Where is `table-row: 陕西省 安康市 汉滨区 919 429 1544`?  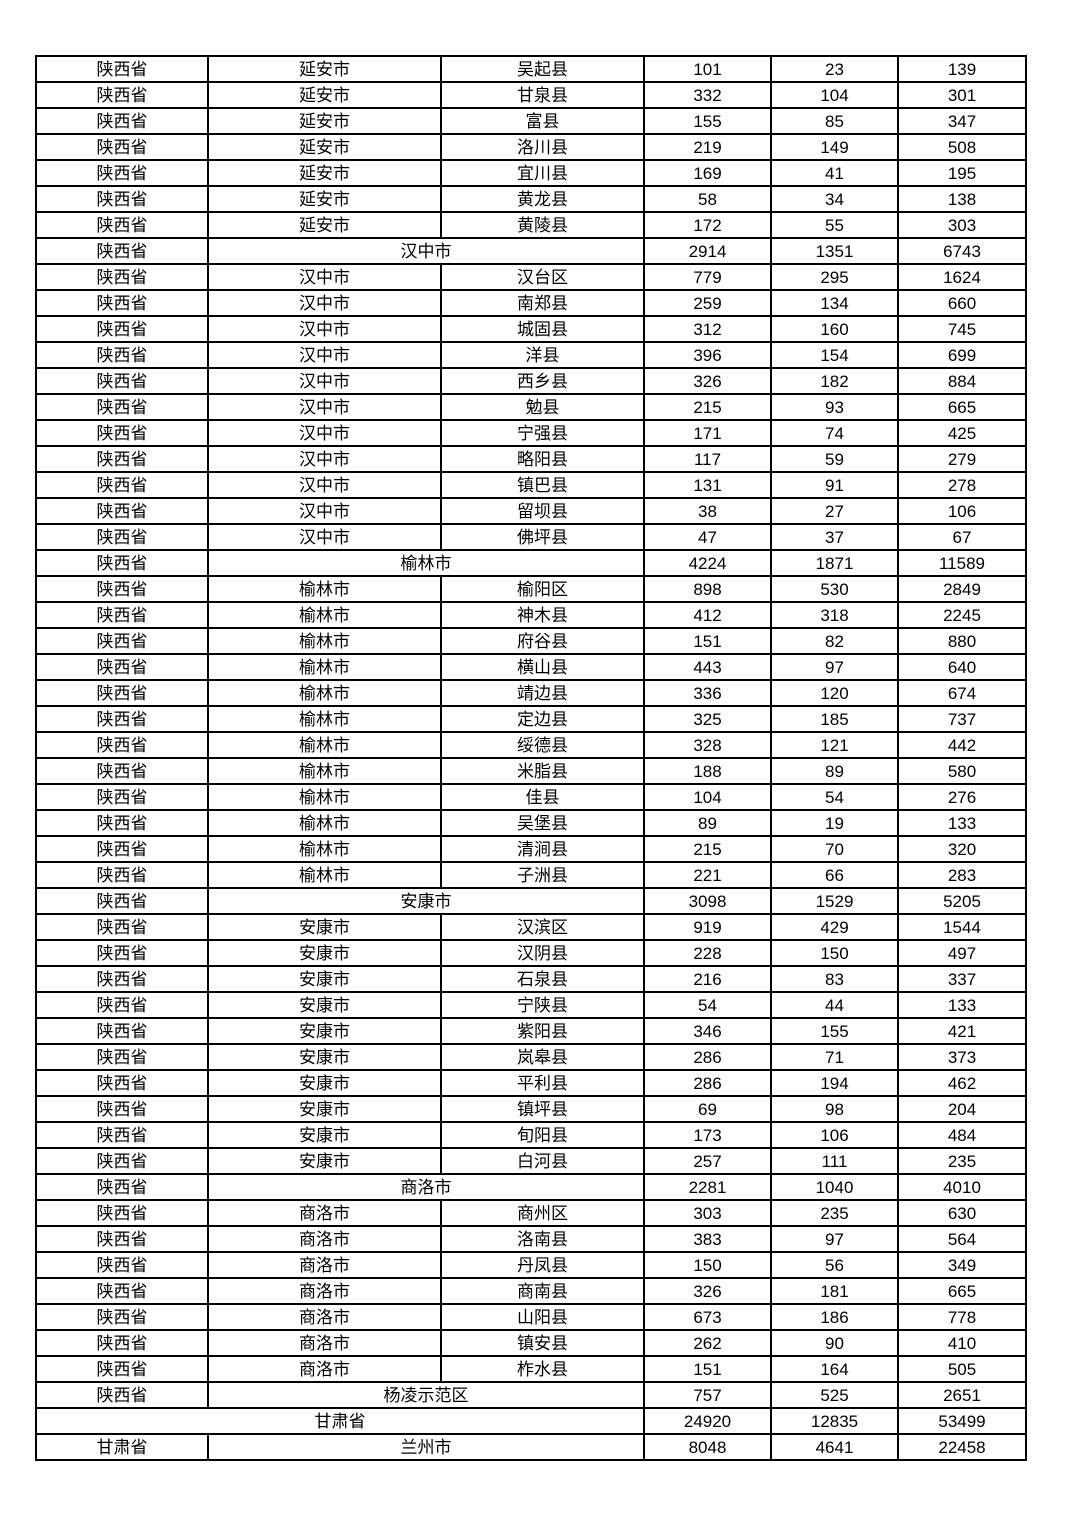 table-row: 陕西省 安康市 汉滨区 919 429 1544 is located at coordinates (531, 927).